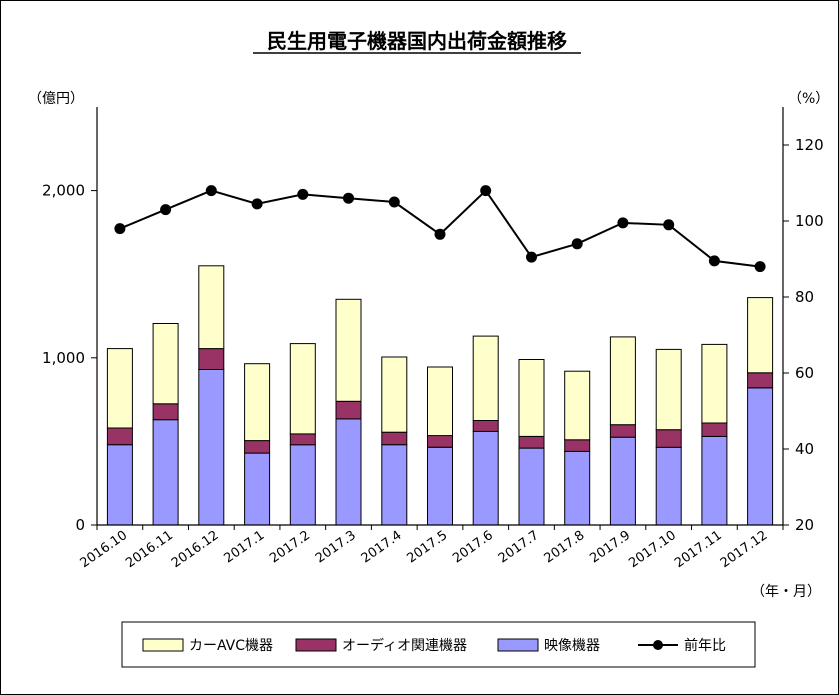 Image resolution: width=839 pixels, height=695 pixels. Describe the element at coordinates (668, 486) in the screenshot. I see `bar-segment-video-2017.10` at that location.